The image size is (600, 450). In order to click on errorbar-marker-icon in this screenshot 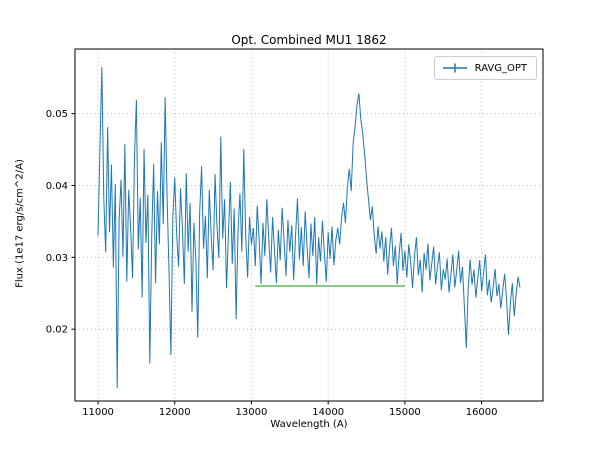, I will do `click(454, 68)`.